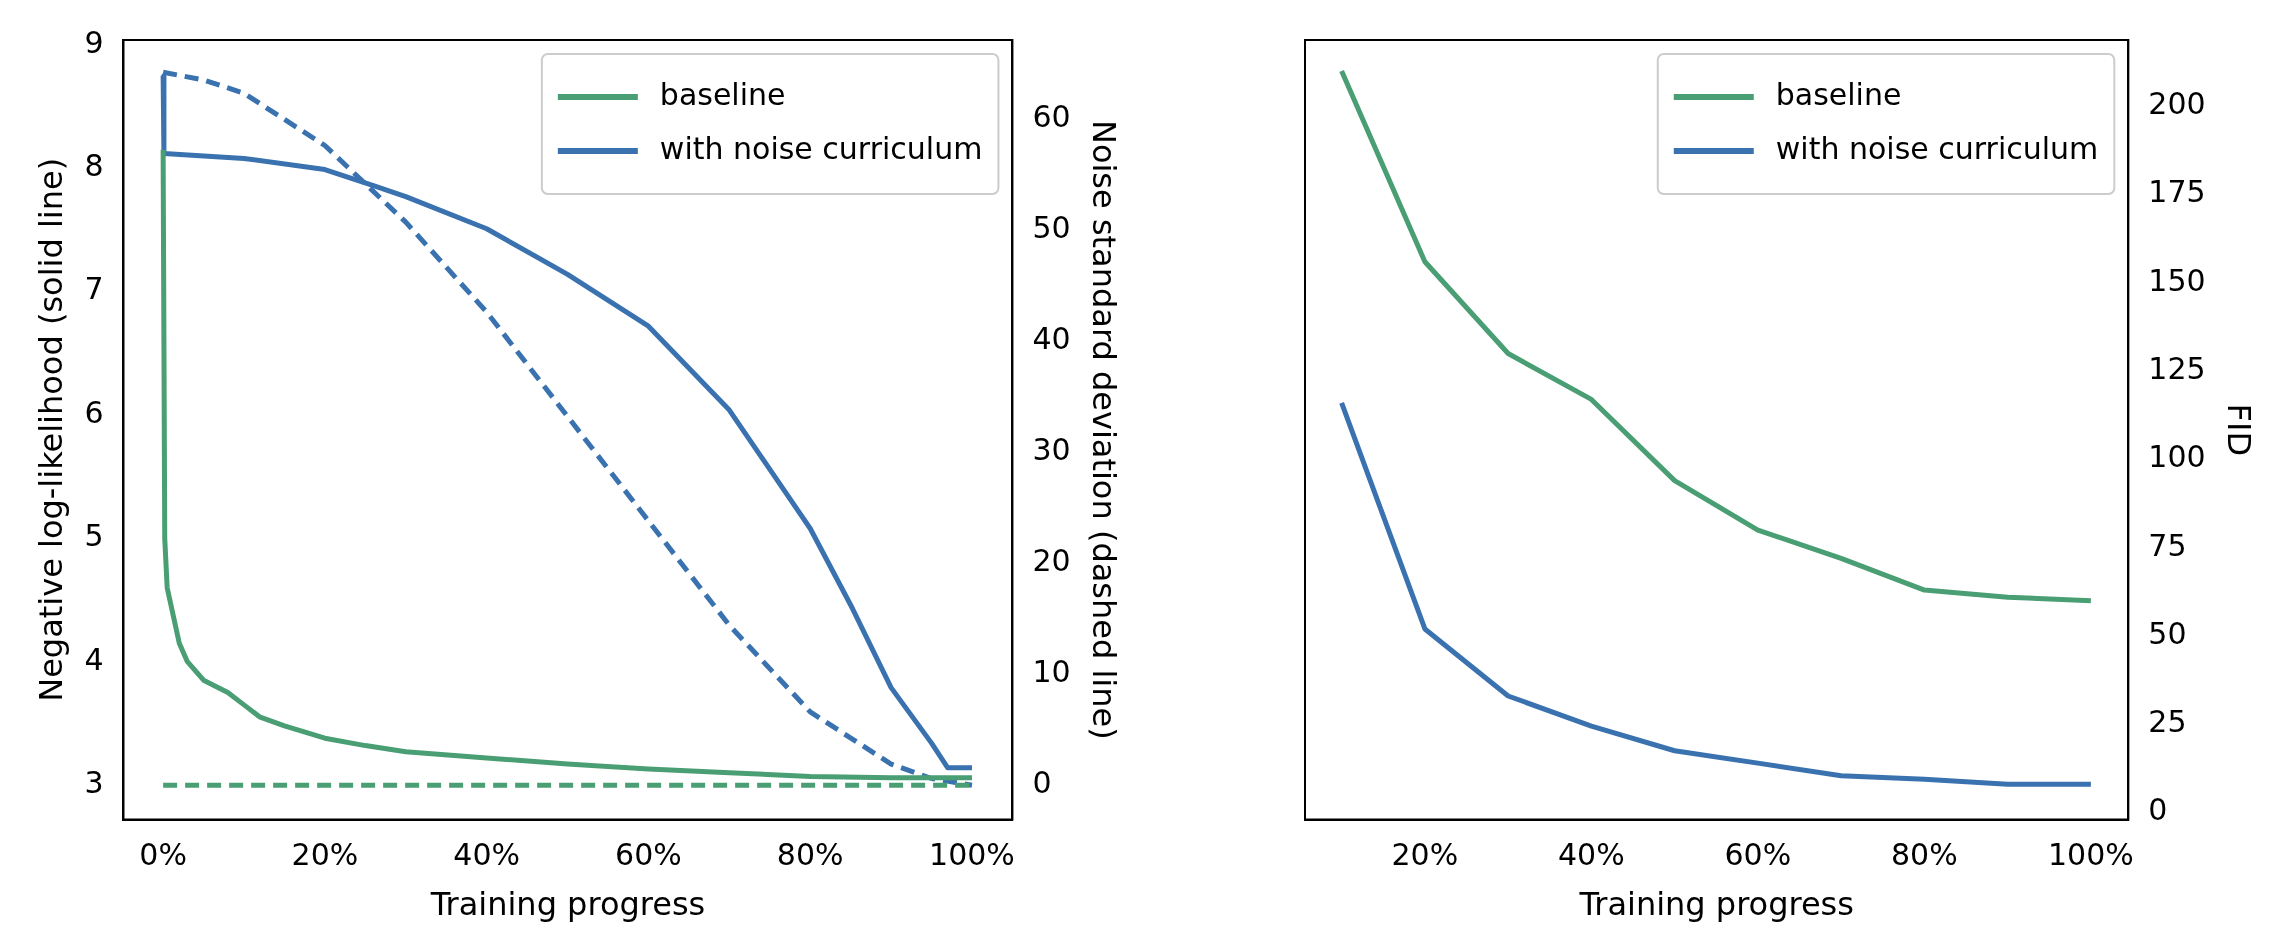  What do you see at coordinates (94, 412) in the screenshot?
I see `y-tick-label: 6` at bounding box center [94, 412].